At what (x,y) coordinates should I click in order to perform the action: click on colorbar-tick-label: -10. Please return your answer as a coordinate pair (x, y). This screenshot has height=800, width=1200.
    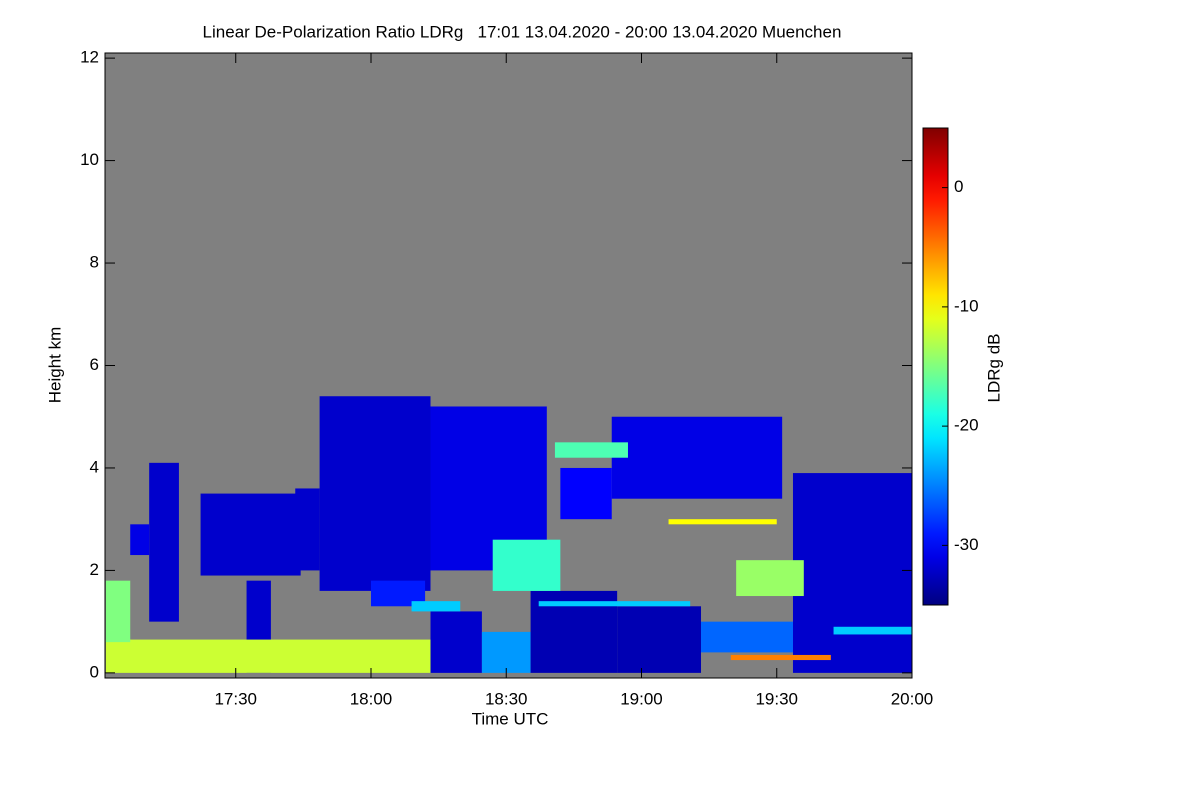
    Looking at the image, I should click on (966, 305).